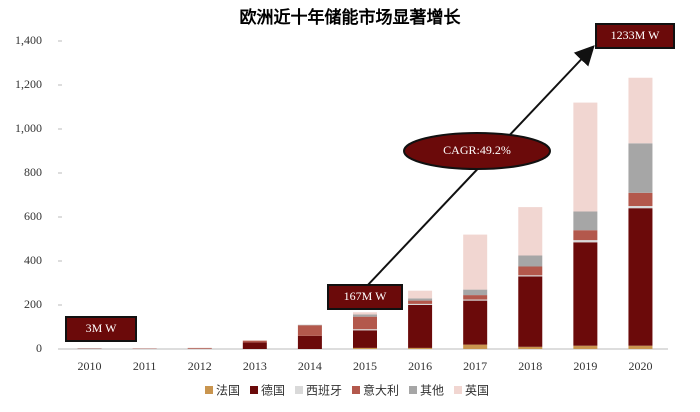 The image size is (700, 412). What do you see at coordinates (351, 17) in the screenshot?
I see `chart-title: 欧洲近十年储能市场显著增长` at bounding box center [351, 17].